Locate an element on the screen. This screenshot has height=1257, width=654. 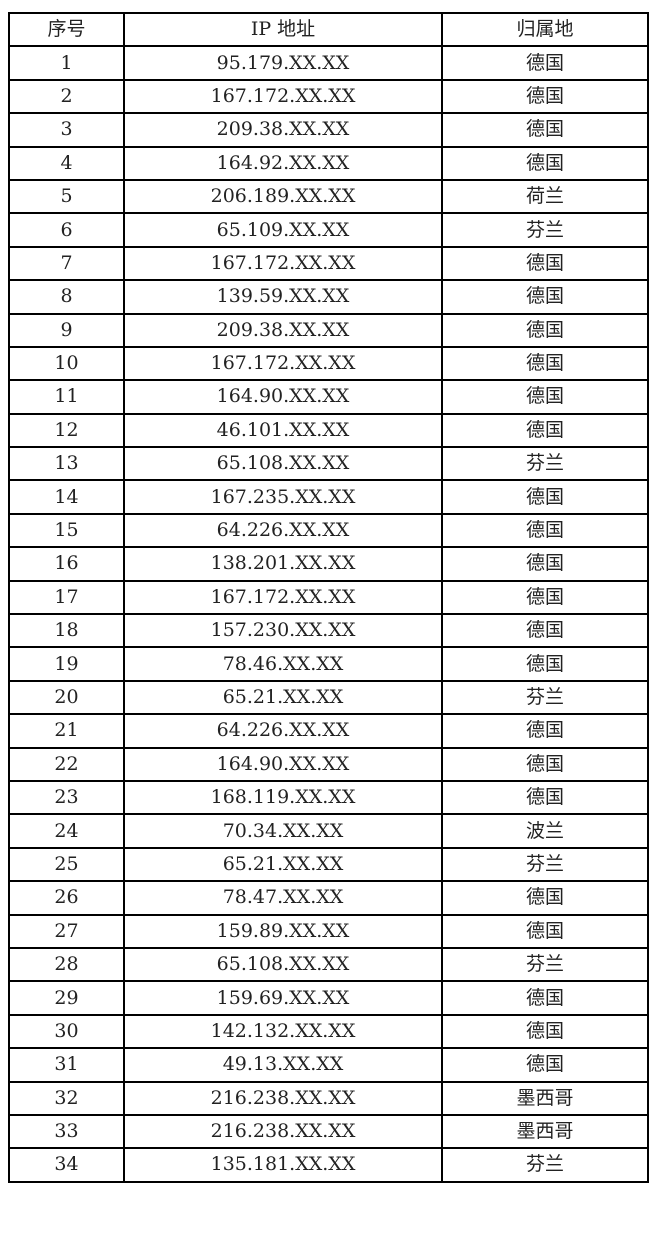
table-row: 34 135.181.XX.XX 芬兰 is located at coordinates (328, 1165).